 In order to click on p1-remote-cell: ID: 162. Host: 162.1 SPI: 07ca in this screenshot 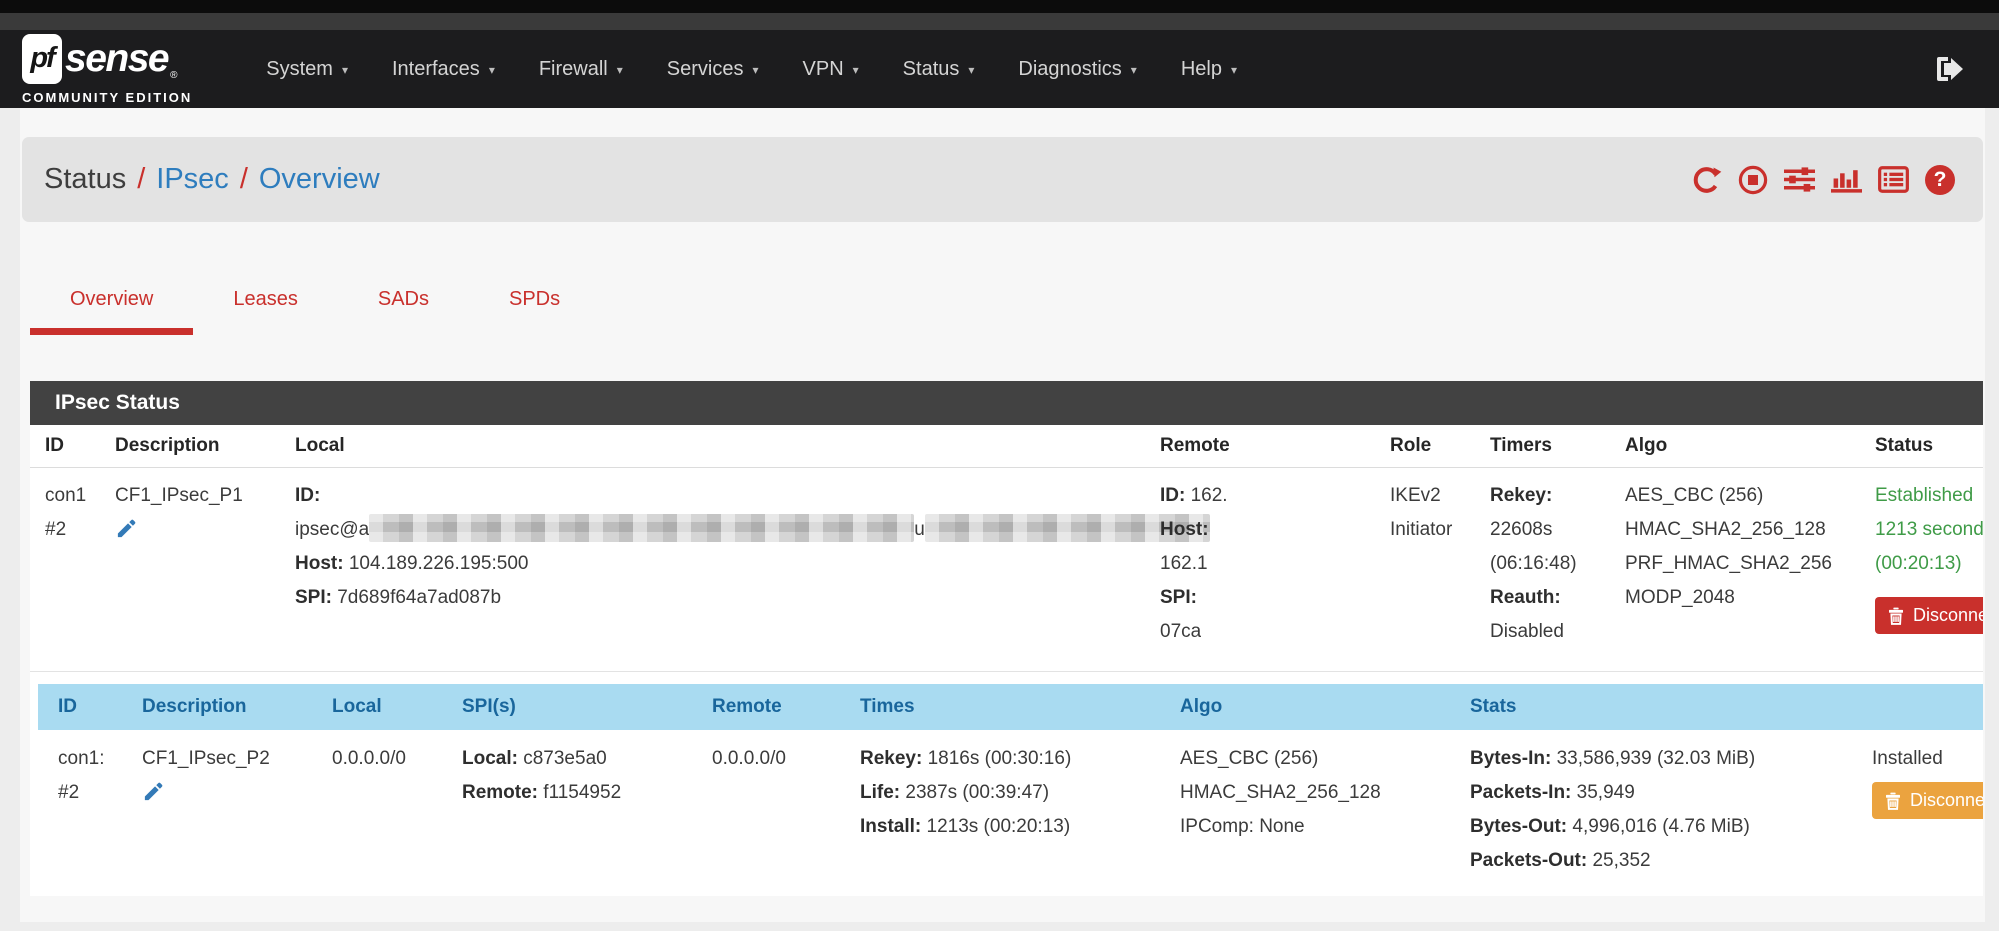, I will do `click(1269, 569)`.